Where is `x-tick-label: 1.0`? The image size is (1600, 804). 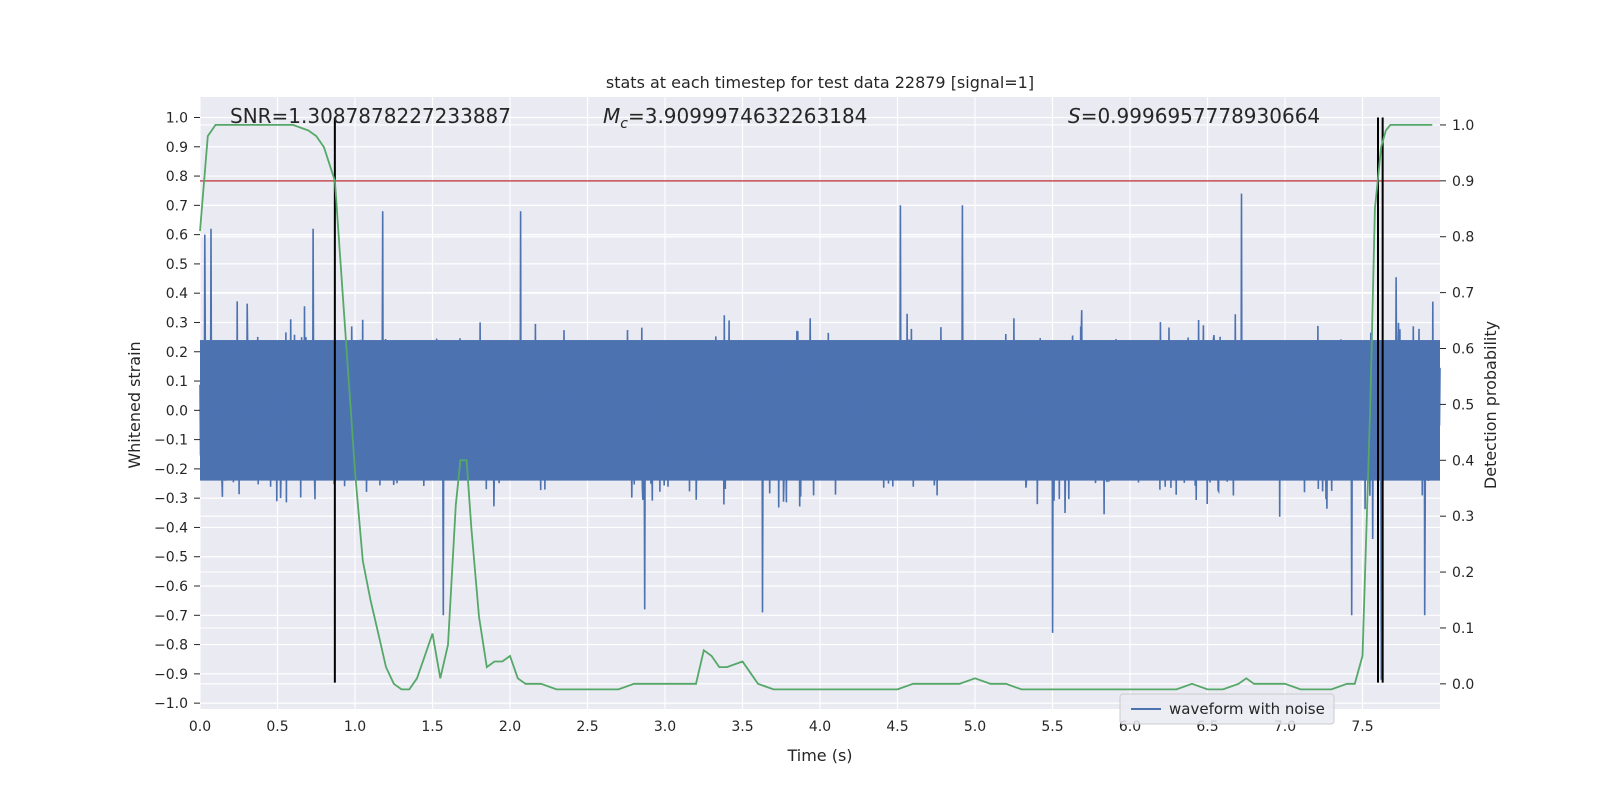 x-tick-label: 1.0 is located at coordinates (355, 727).